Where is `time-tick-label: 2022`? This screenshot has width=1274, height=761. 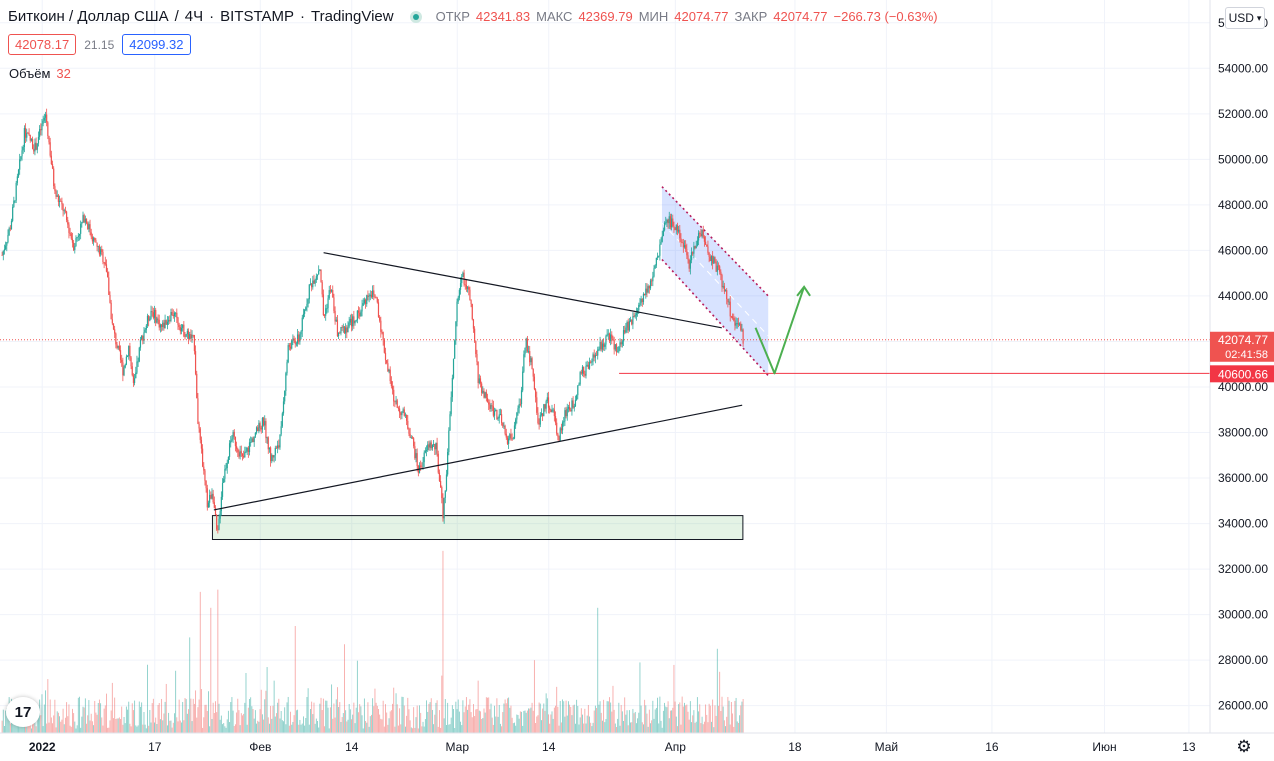
time-tick-label: 2022 is located at coordinates (42, 747).